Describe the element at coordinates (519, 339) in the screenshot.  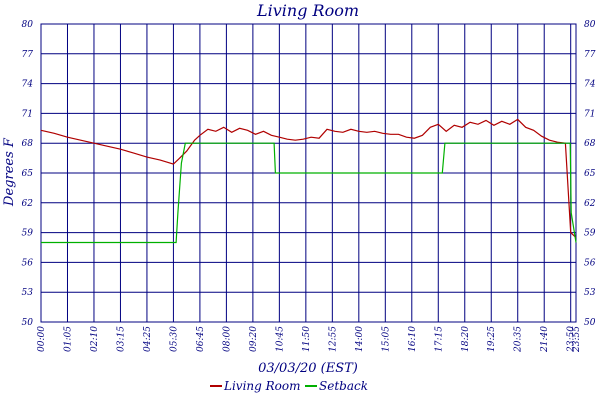
I see `x-tick-label: 20:35` at that location.